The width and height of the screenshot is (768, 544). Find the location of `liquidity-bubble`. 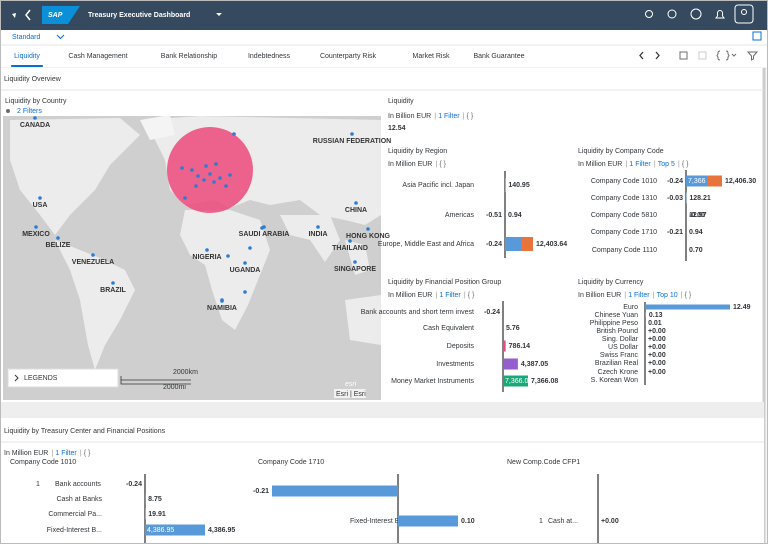

liquidity-bubble is located at coordinates (210, 170).